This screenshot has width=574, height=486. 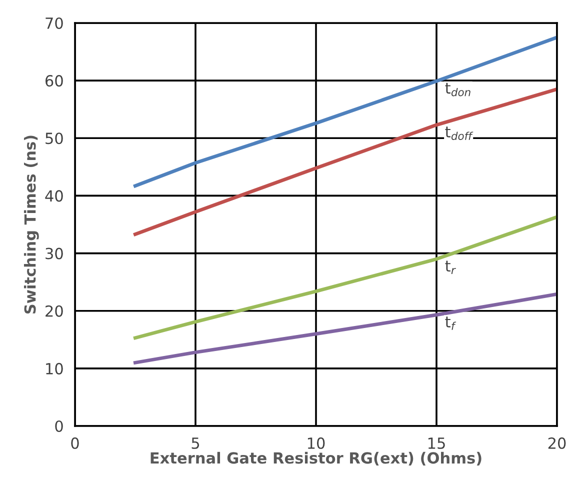 I want to click on y-tick-label: 50, so click(x=54, y=138).